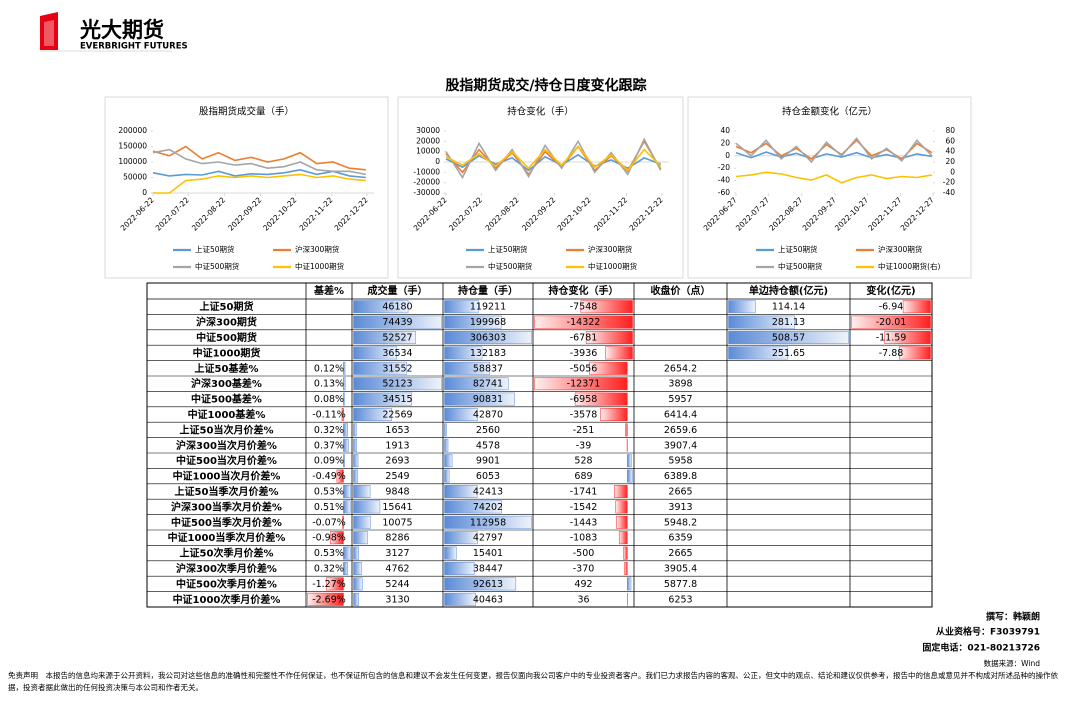 This screenshot has height=709, width=1078. Describe the element at coordinates (227, 306) in the screenshot. I see `row-label: 上证50期货` at that location.